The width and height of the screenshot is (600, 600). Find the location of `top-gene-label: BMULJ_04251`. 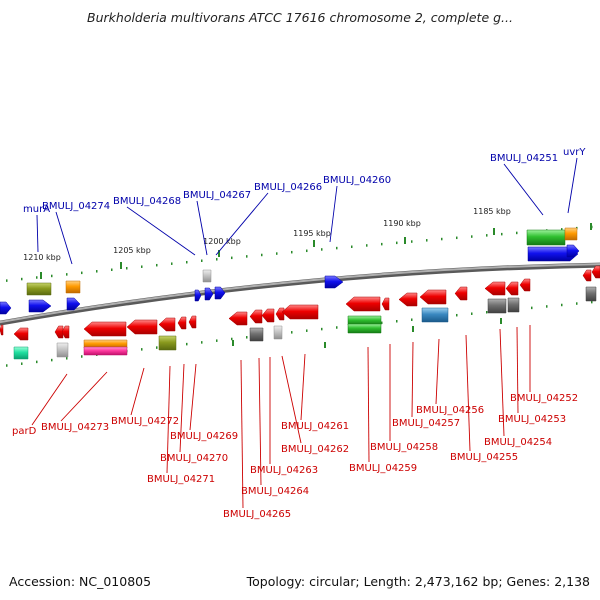

top-gene-label: BMULJ_04251 is located at coordinates (524, 158).